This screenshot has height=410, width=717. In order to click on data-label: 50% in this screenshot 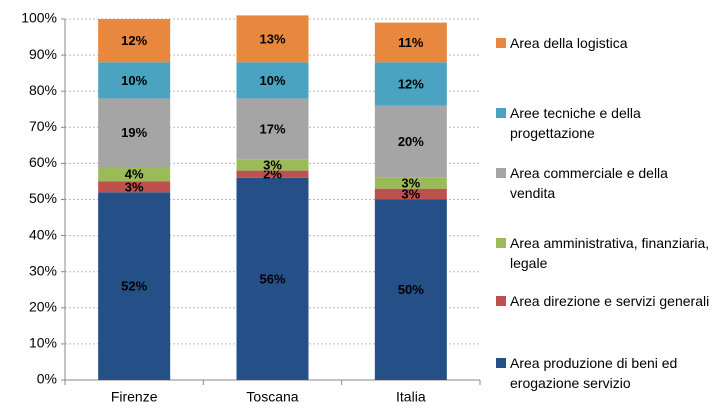, I will do `click(411, 289)`.